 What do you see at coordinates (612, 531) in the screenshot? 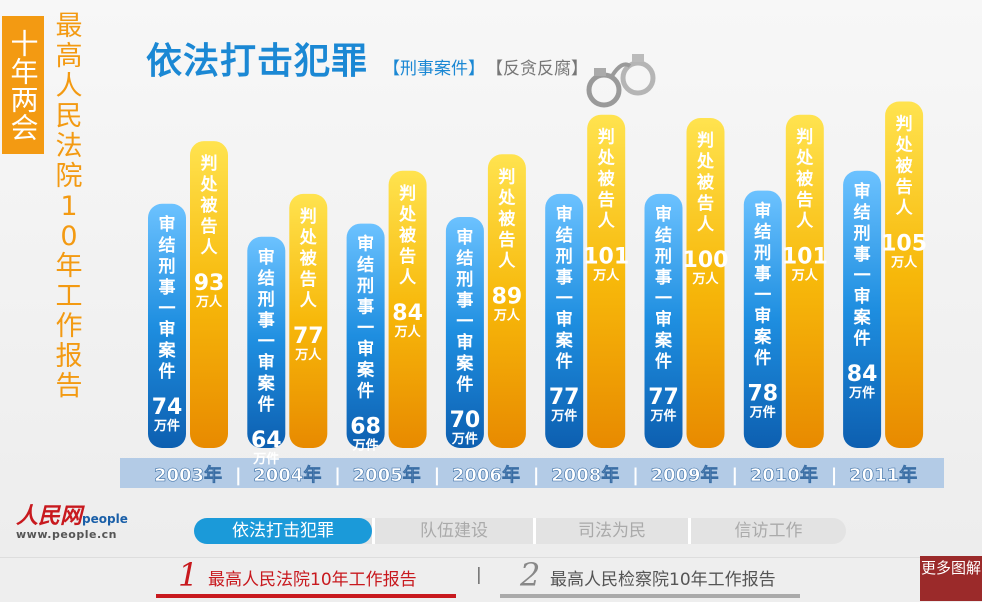
I see `tab-justice: 司法为民` at bounding box center [612, 531].